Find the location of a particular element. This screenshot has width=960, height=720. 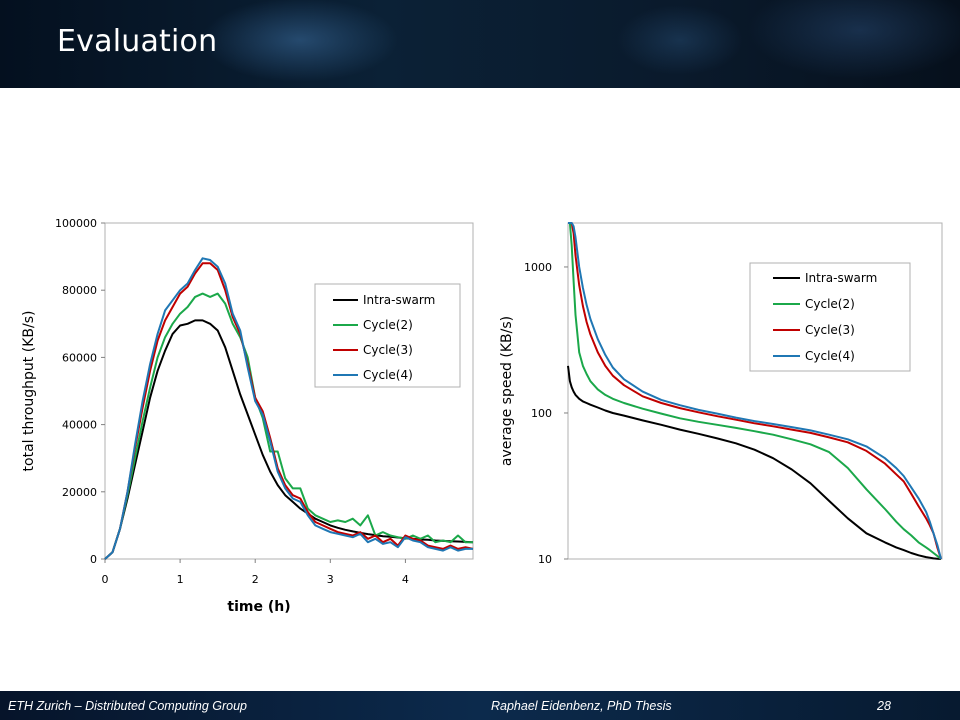

x-axis-label: time (h) is located at coordinates (258, 607).